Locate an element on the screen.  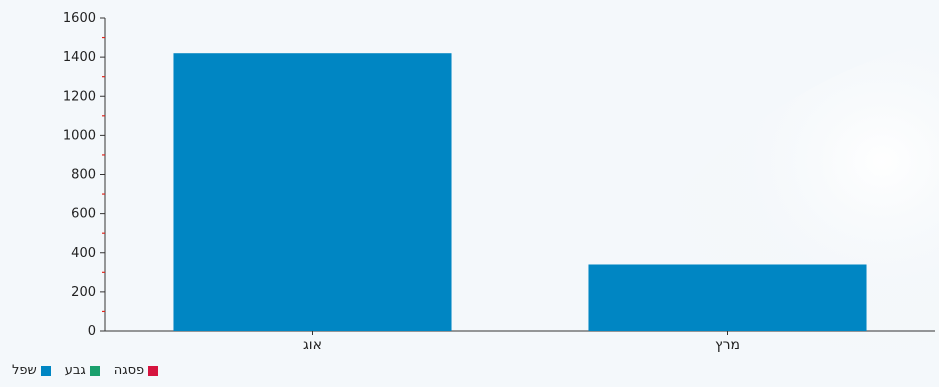
legend-item: פסגה is located at coordinates (136, 370).